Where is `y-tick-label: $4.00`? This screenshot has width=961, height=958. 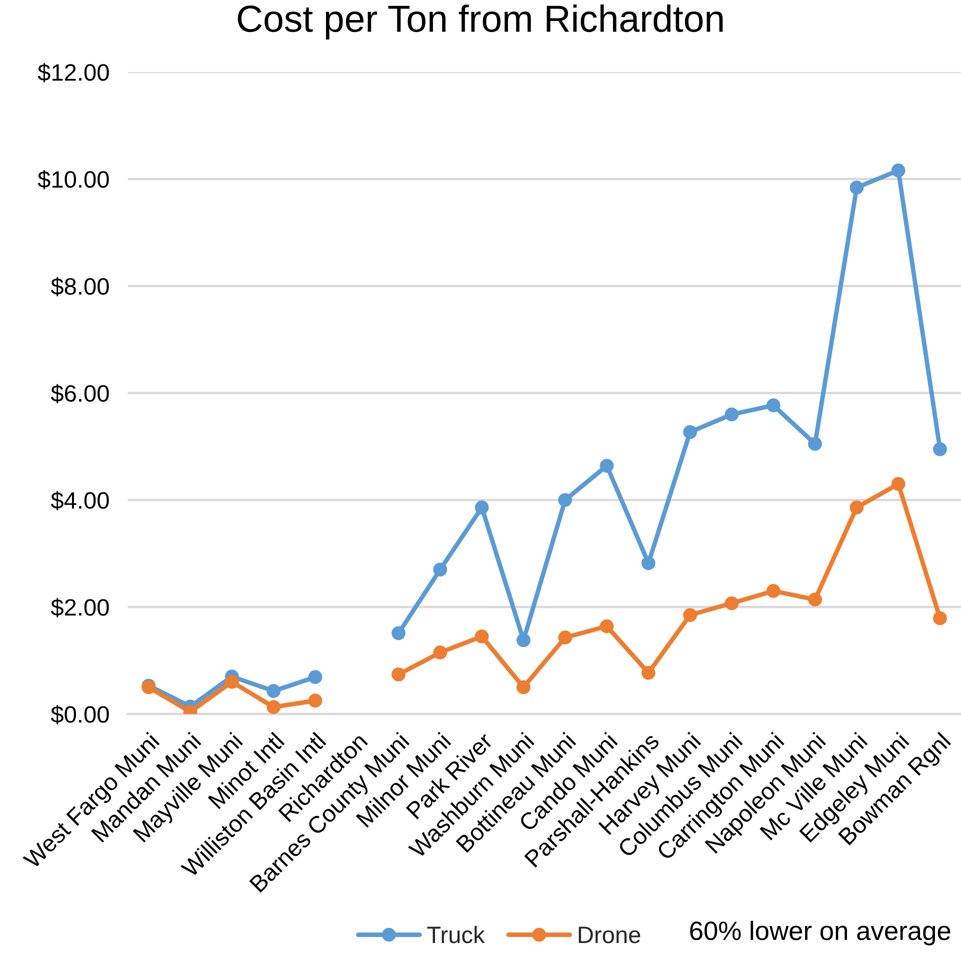 y-tick-label: $4.00 is located at coordinates (79, 500).